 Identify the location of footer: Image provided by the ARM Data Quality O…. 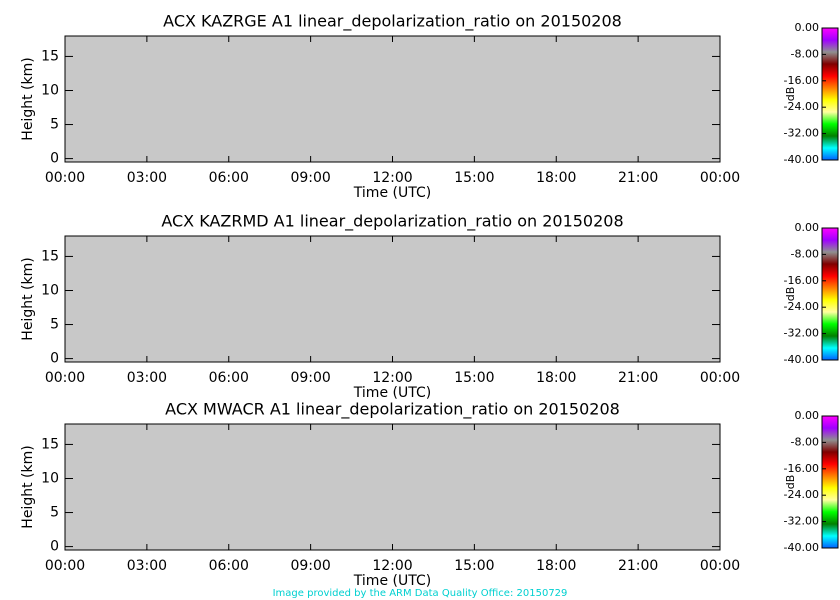
(420, 593).